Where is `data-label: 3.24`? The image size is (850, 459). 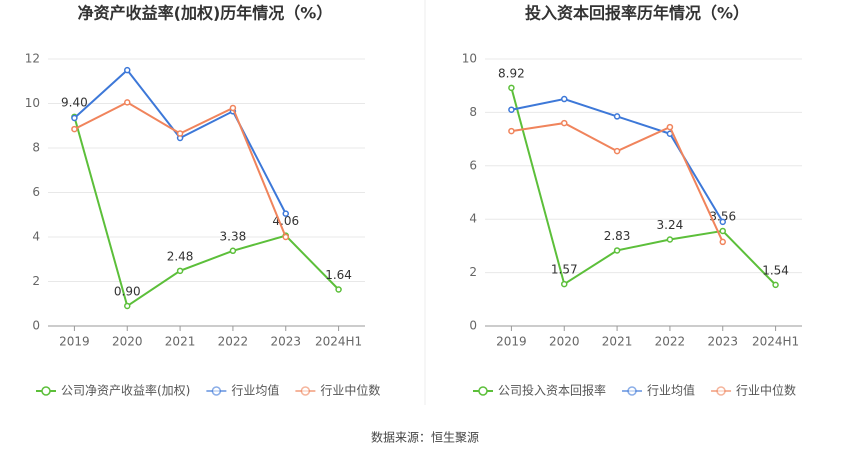
data-label: 3.24 is located at coordinates (670, 225).